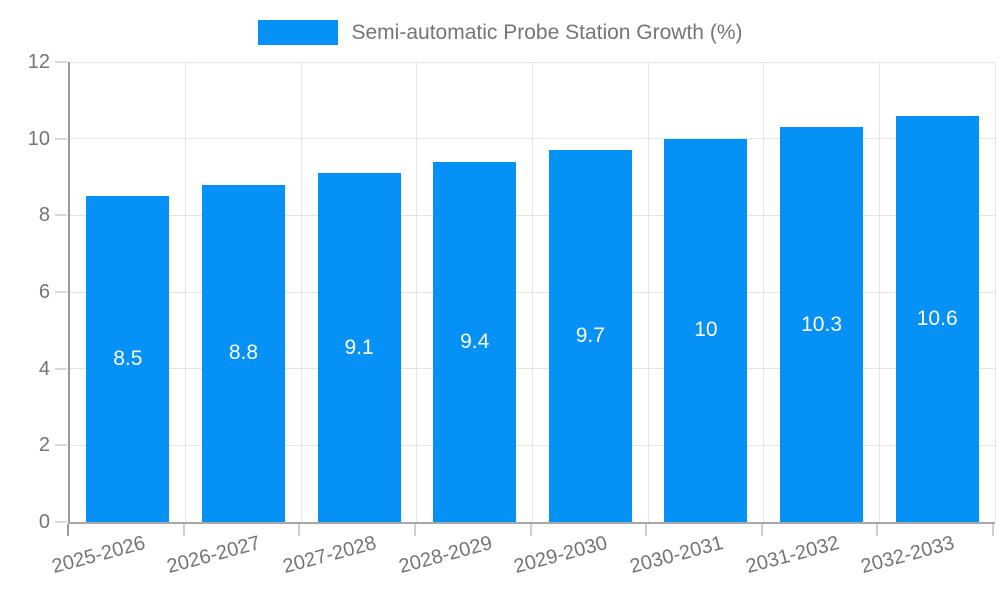 The height and width of the screenshot is (600, 1000). I want to click on y-axis-tick-label: 6, so click(44, 292).